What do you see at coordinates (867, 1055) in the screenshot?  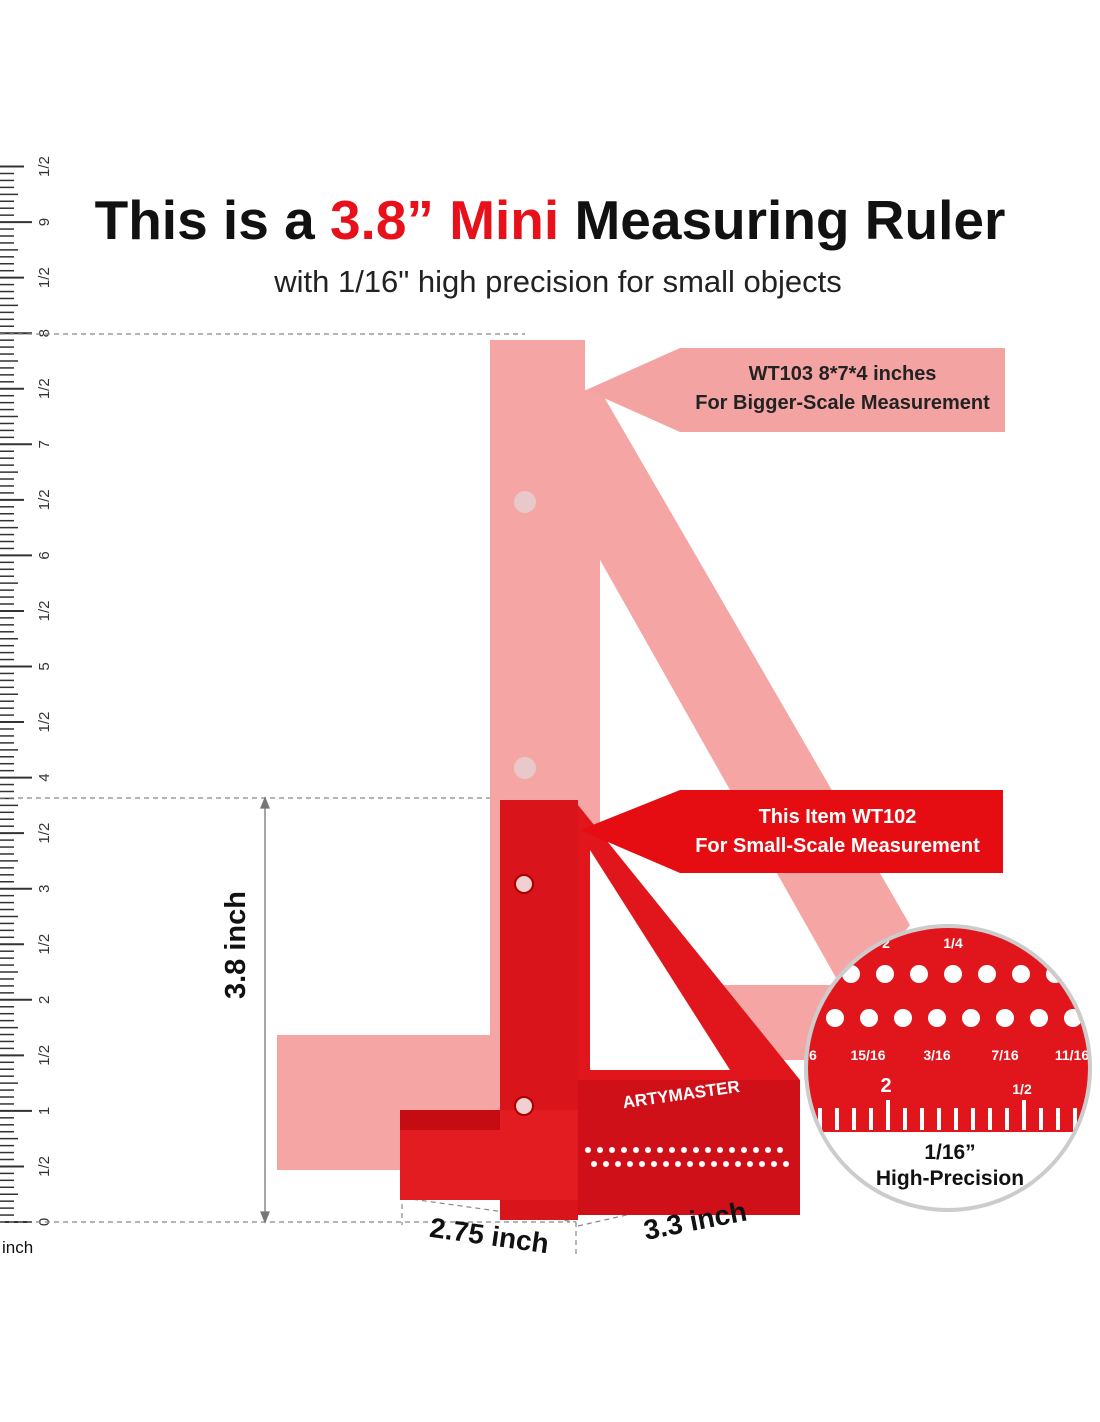 I see `fraction-label: 15/16` at bounding box center [867, 1055].